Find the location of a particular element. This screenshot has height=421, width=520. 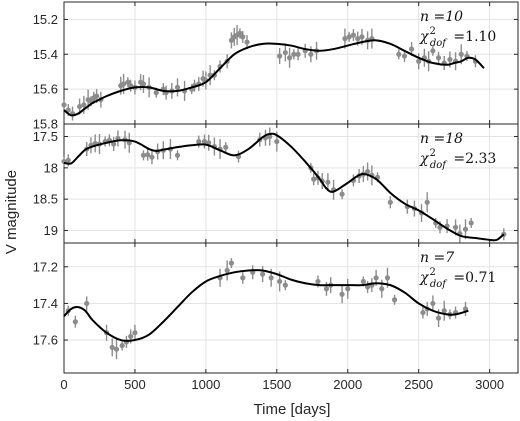

y-tick-label: 18 is located at coordinates (51, 167).